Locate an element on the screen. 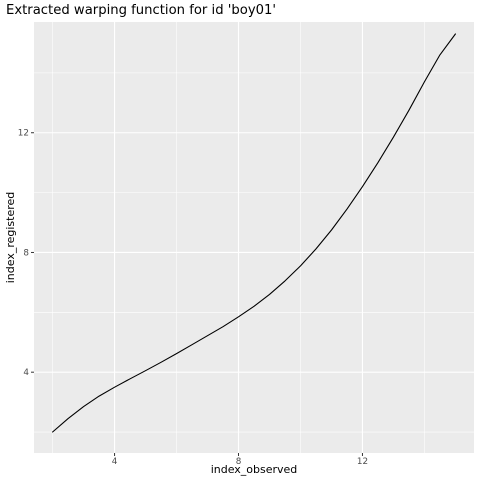 The height and width of the screenshot is (480, 480). y-tick-label: 12 is located at coordinates (23, 134).